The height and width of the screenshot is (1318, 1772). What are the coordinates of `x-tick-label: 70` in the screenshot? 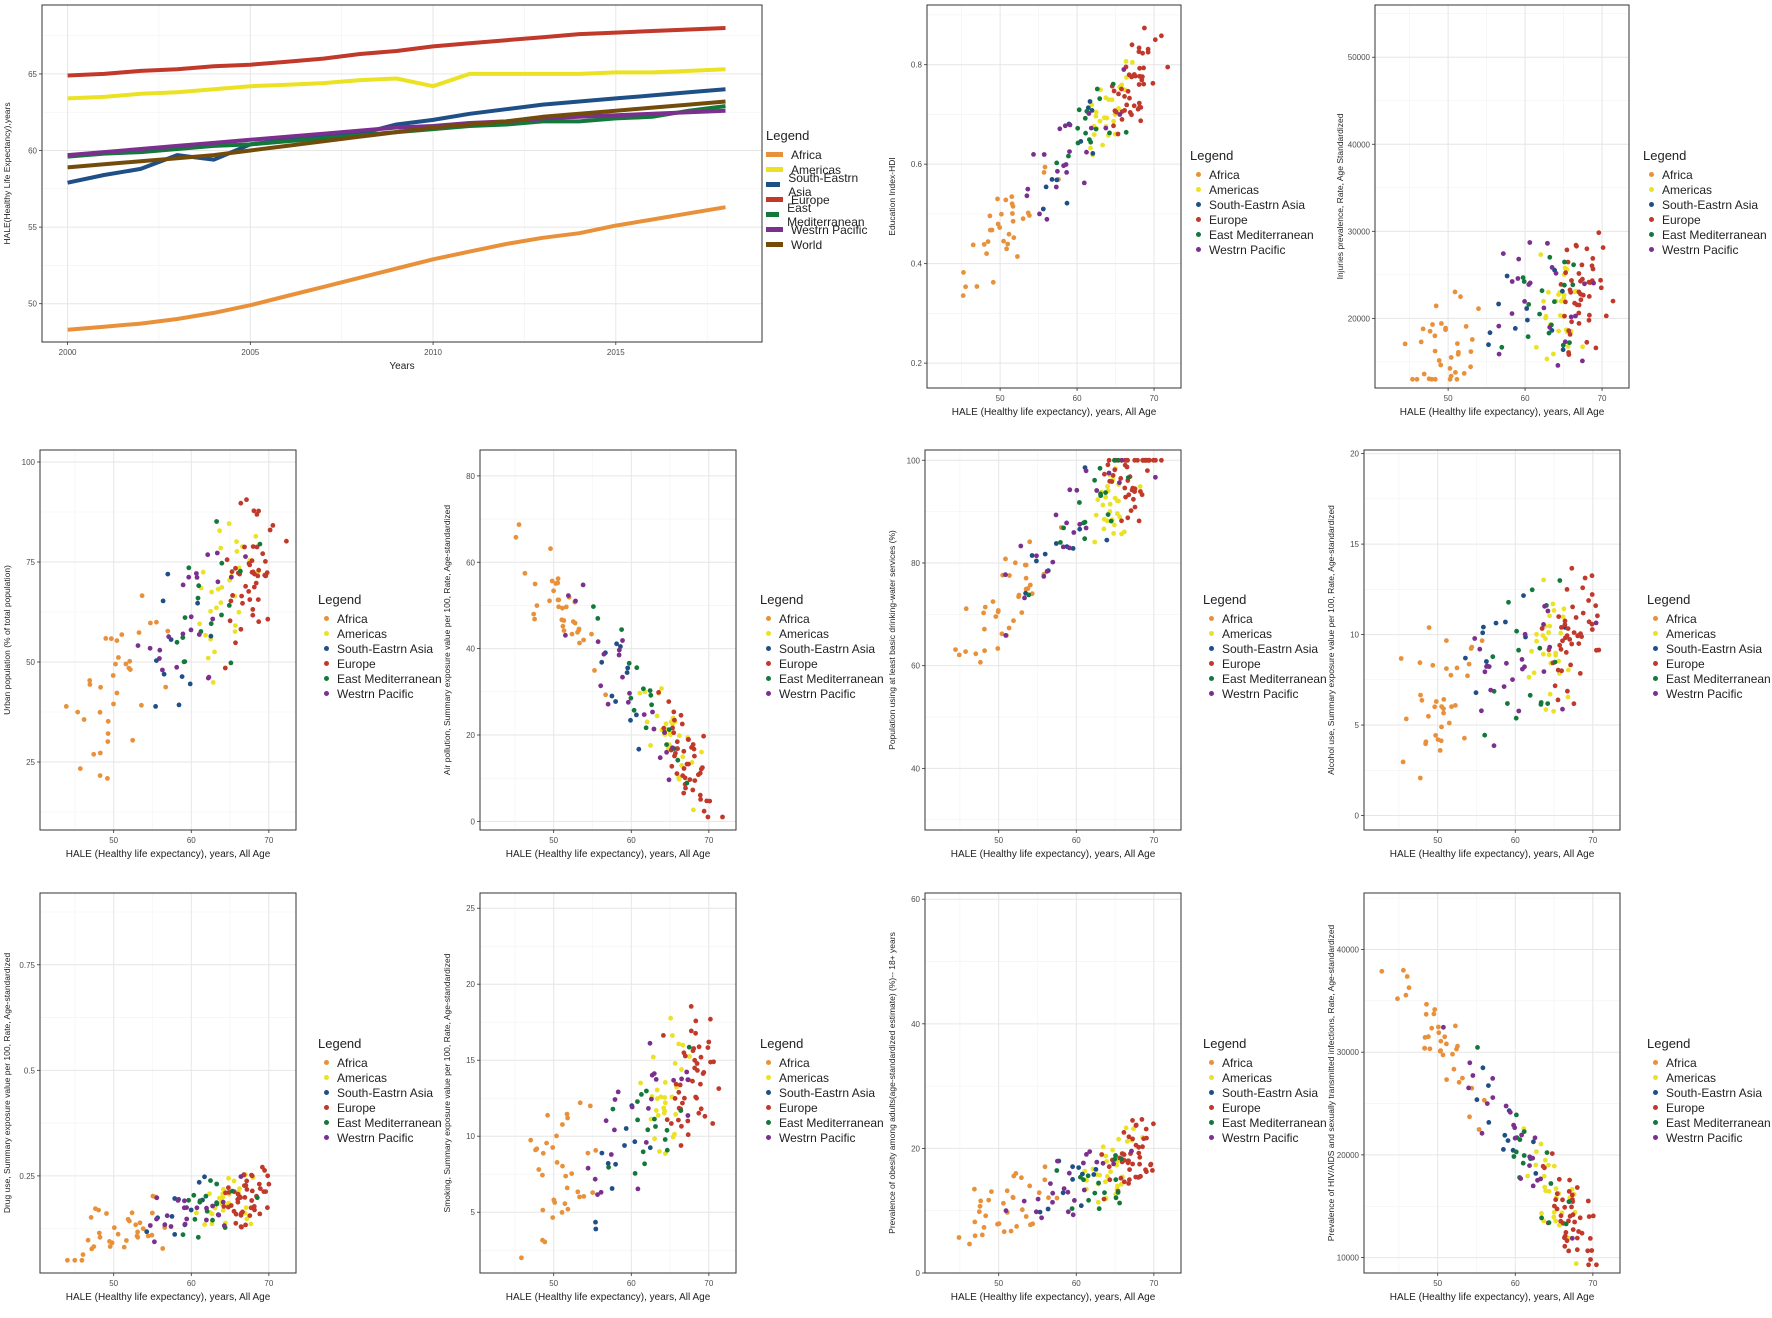 It's located at (1153, 1283).